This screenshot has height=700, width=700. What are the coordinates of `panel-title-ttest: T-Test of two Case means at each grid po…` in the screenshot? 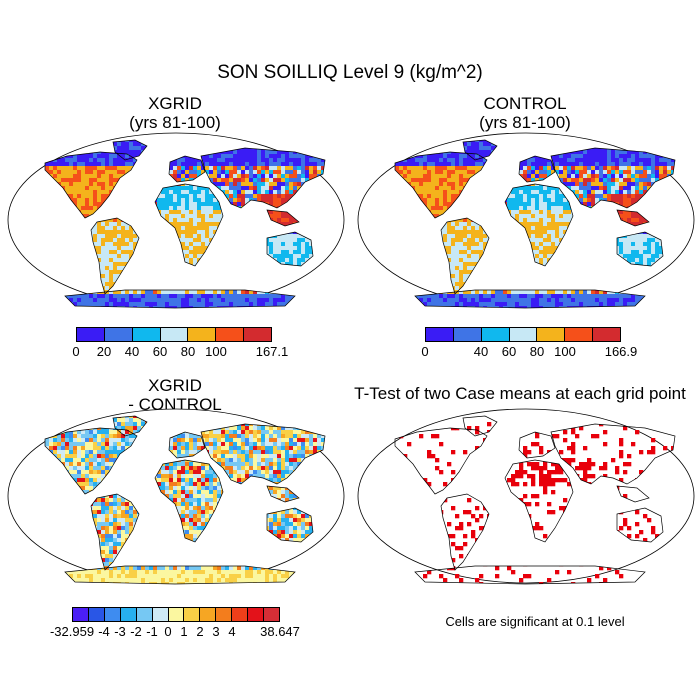 It's located at (520, 393).